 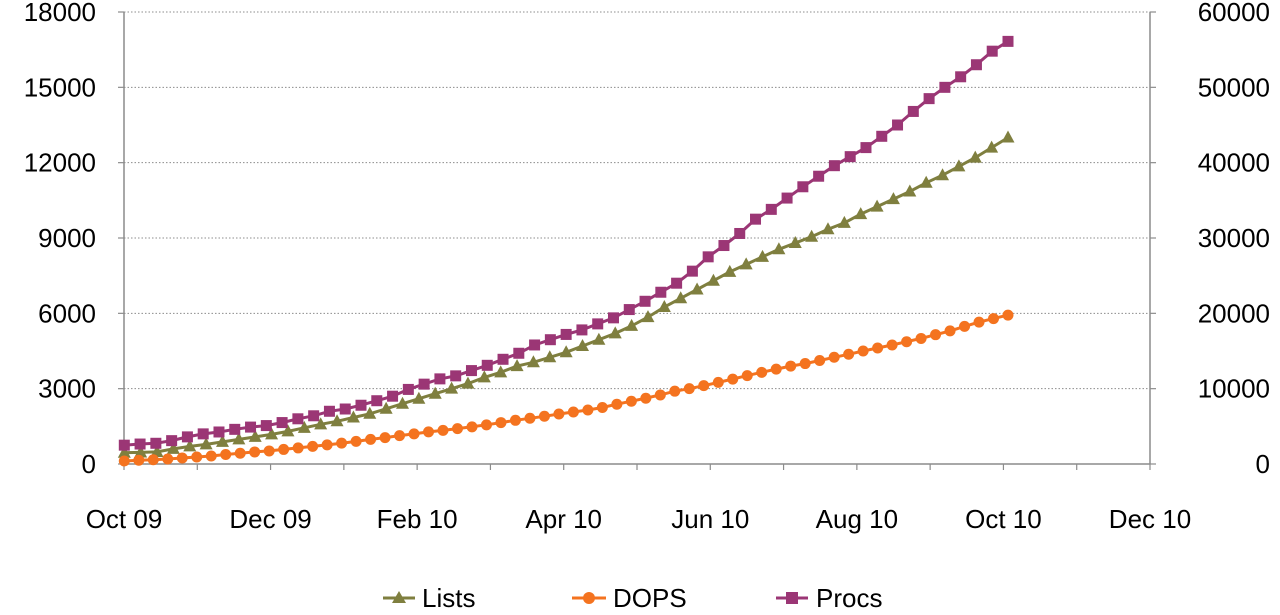 I want to click on y-right-tick-label: 30000, so click(x=1234, y=238).